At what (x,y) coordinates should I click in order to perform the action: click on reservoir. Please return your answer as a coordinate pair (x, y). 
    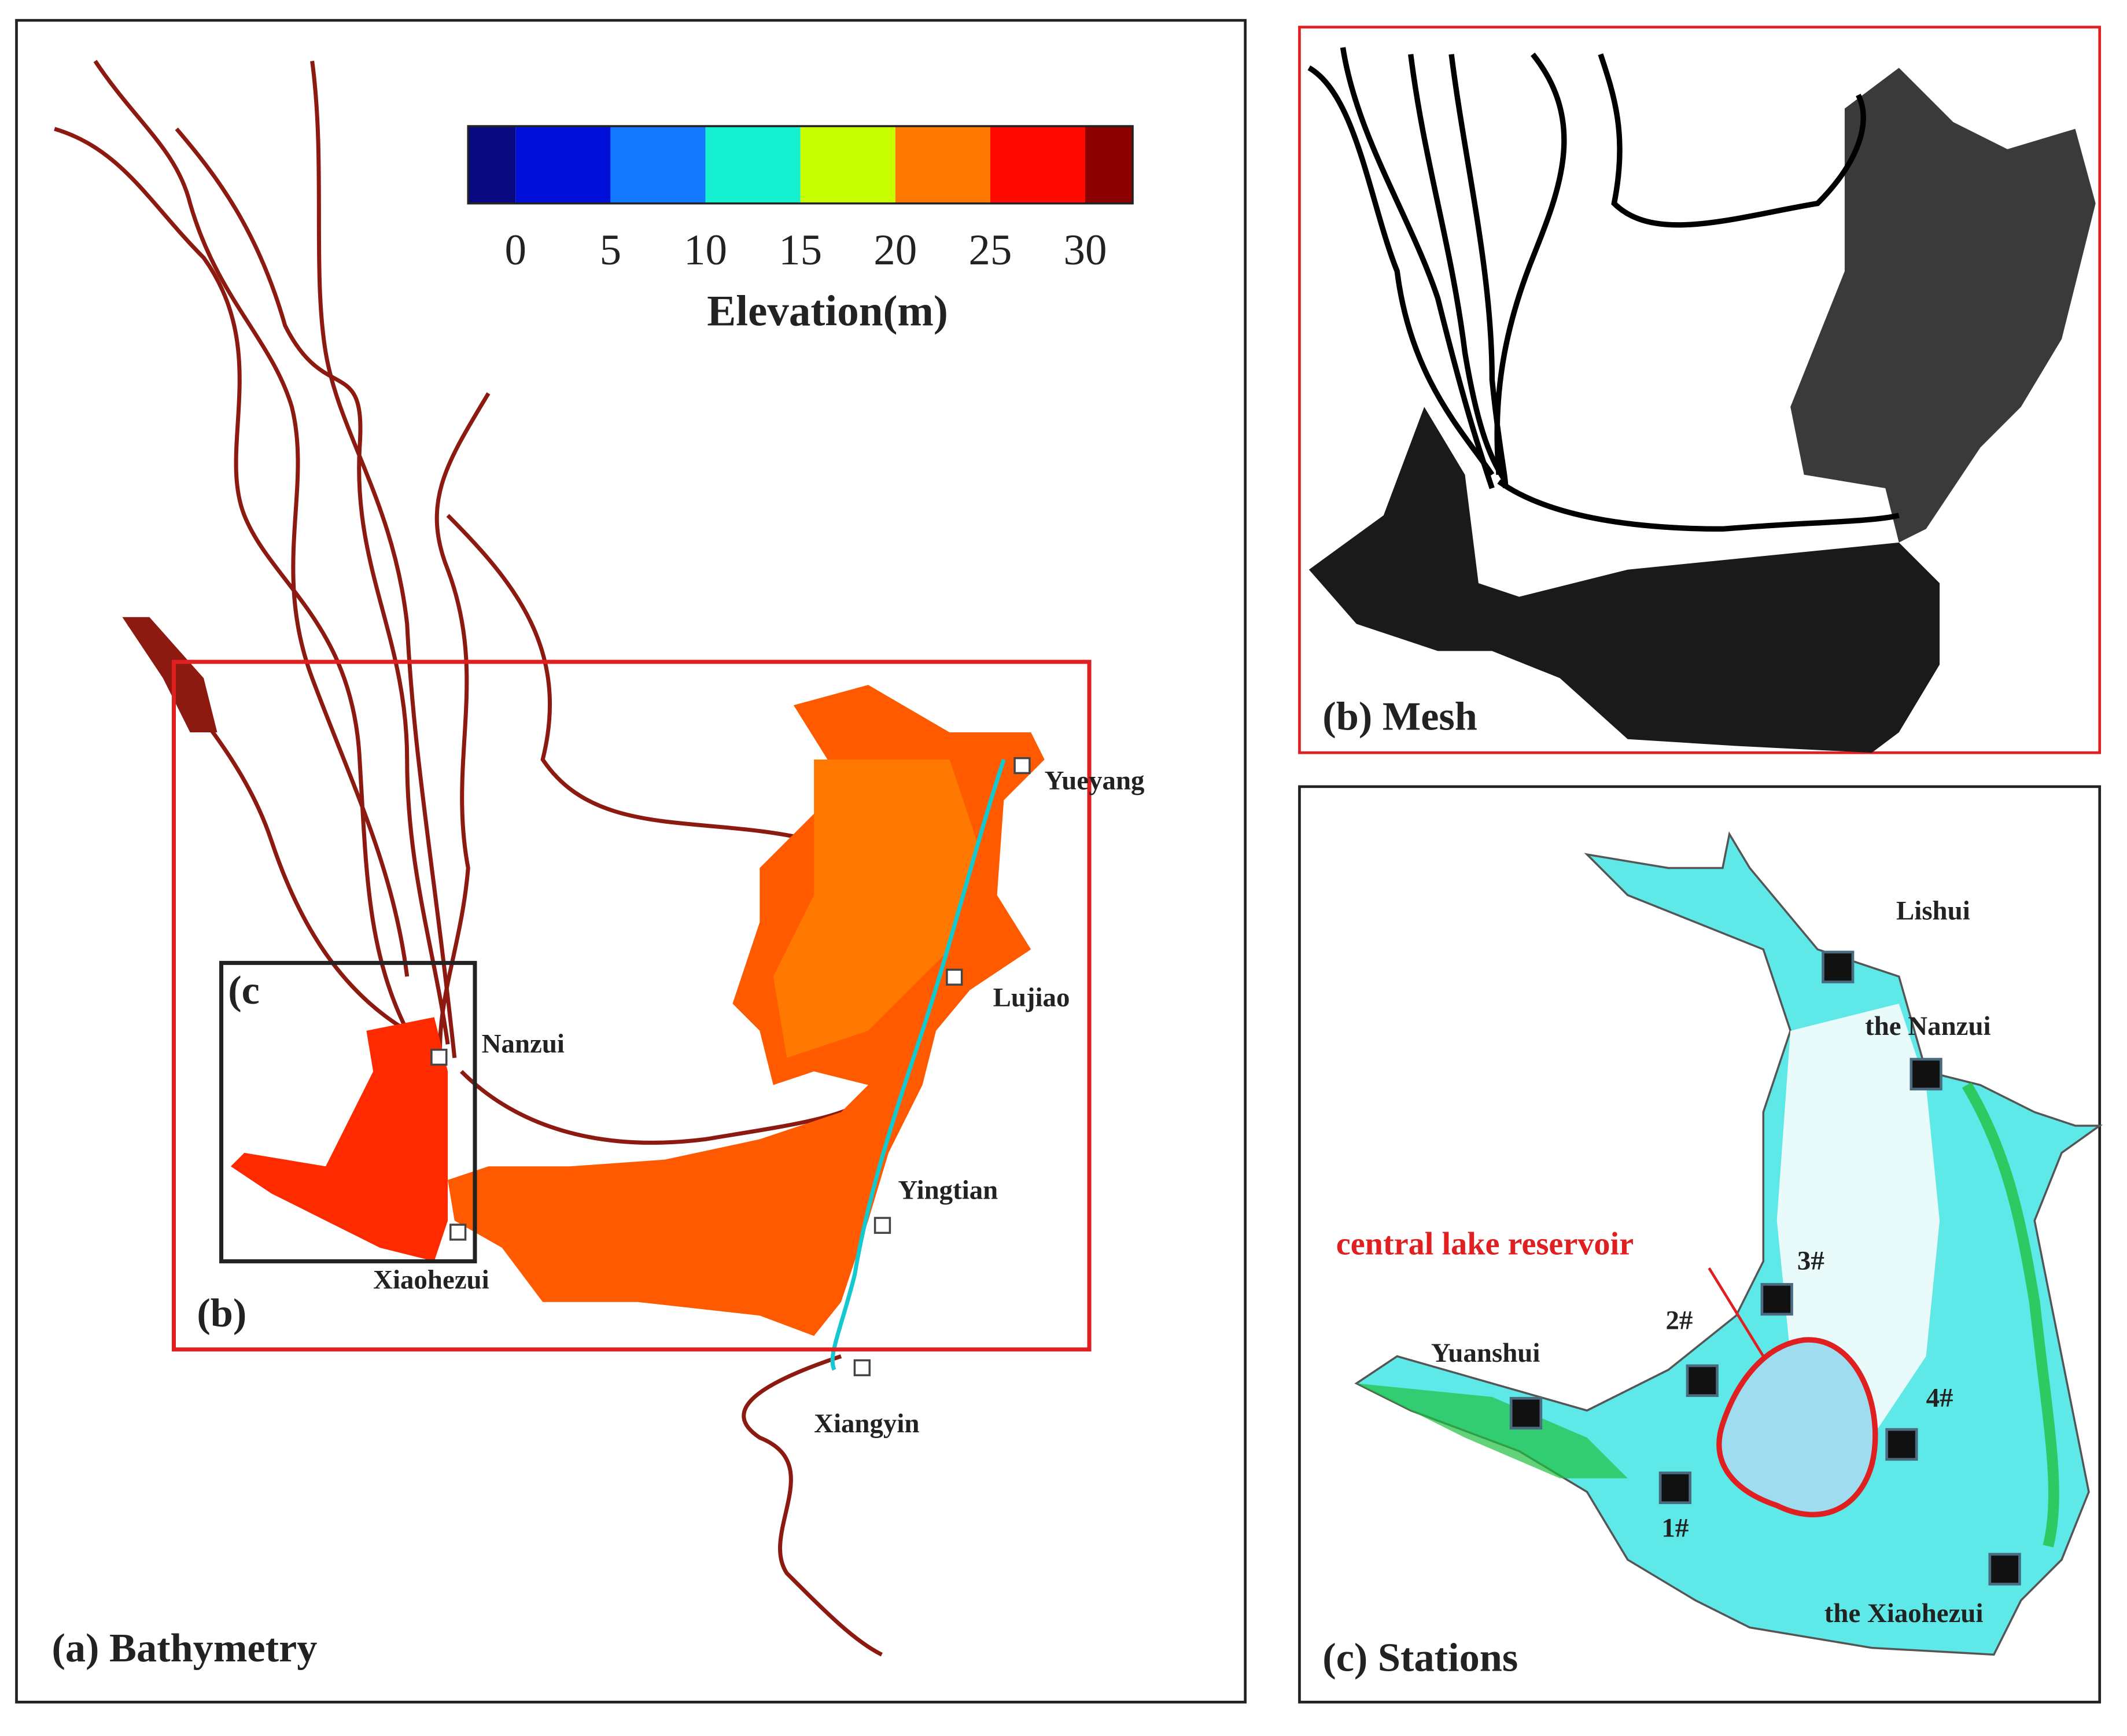
    Looking at the image, I should click on (1797, 1427).